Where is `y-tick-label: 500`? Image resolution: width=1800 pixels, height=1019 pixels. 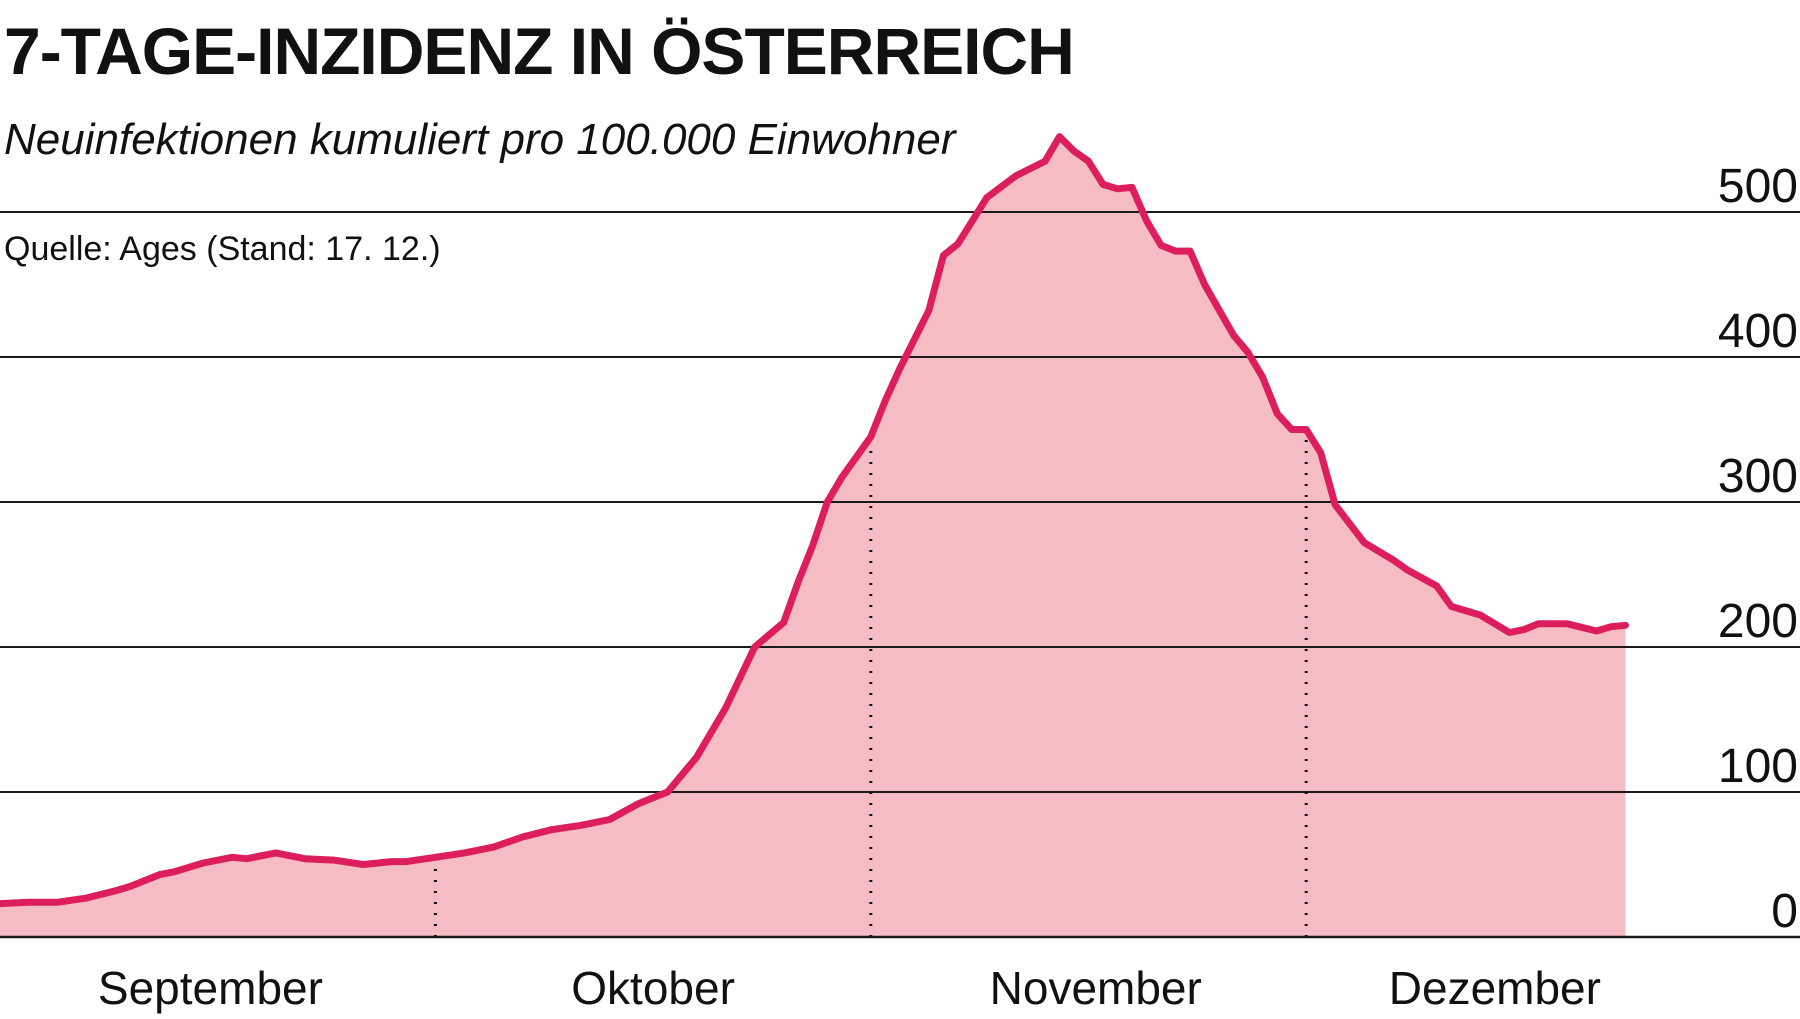
y-tick-label: 500 is located at coordinates (1758, 186).